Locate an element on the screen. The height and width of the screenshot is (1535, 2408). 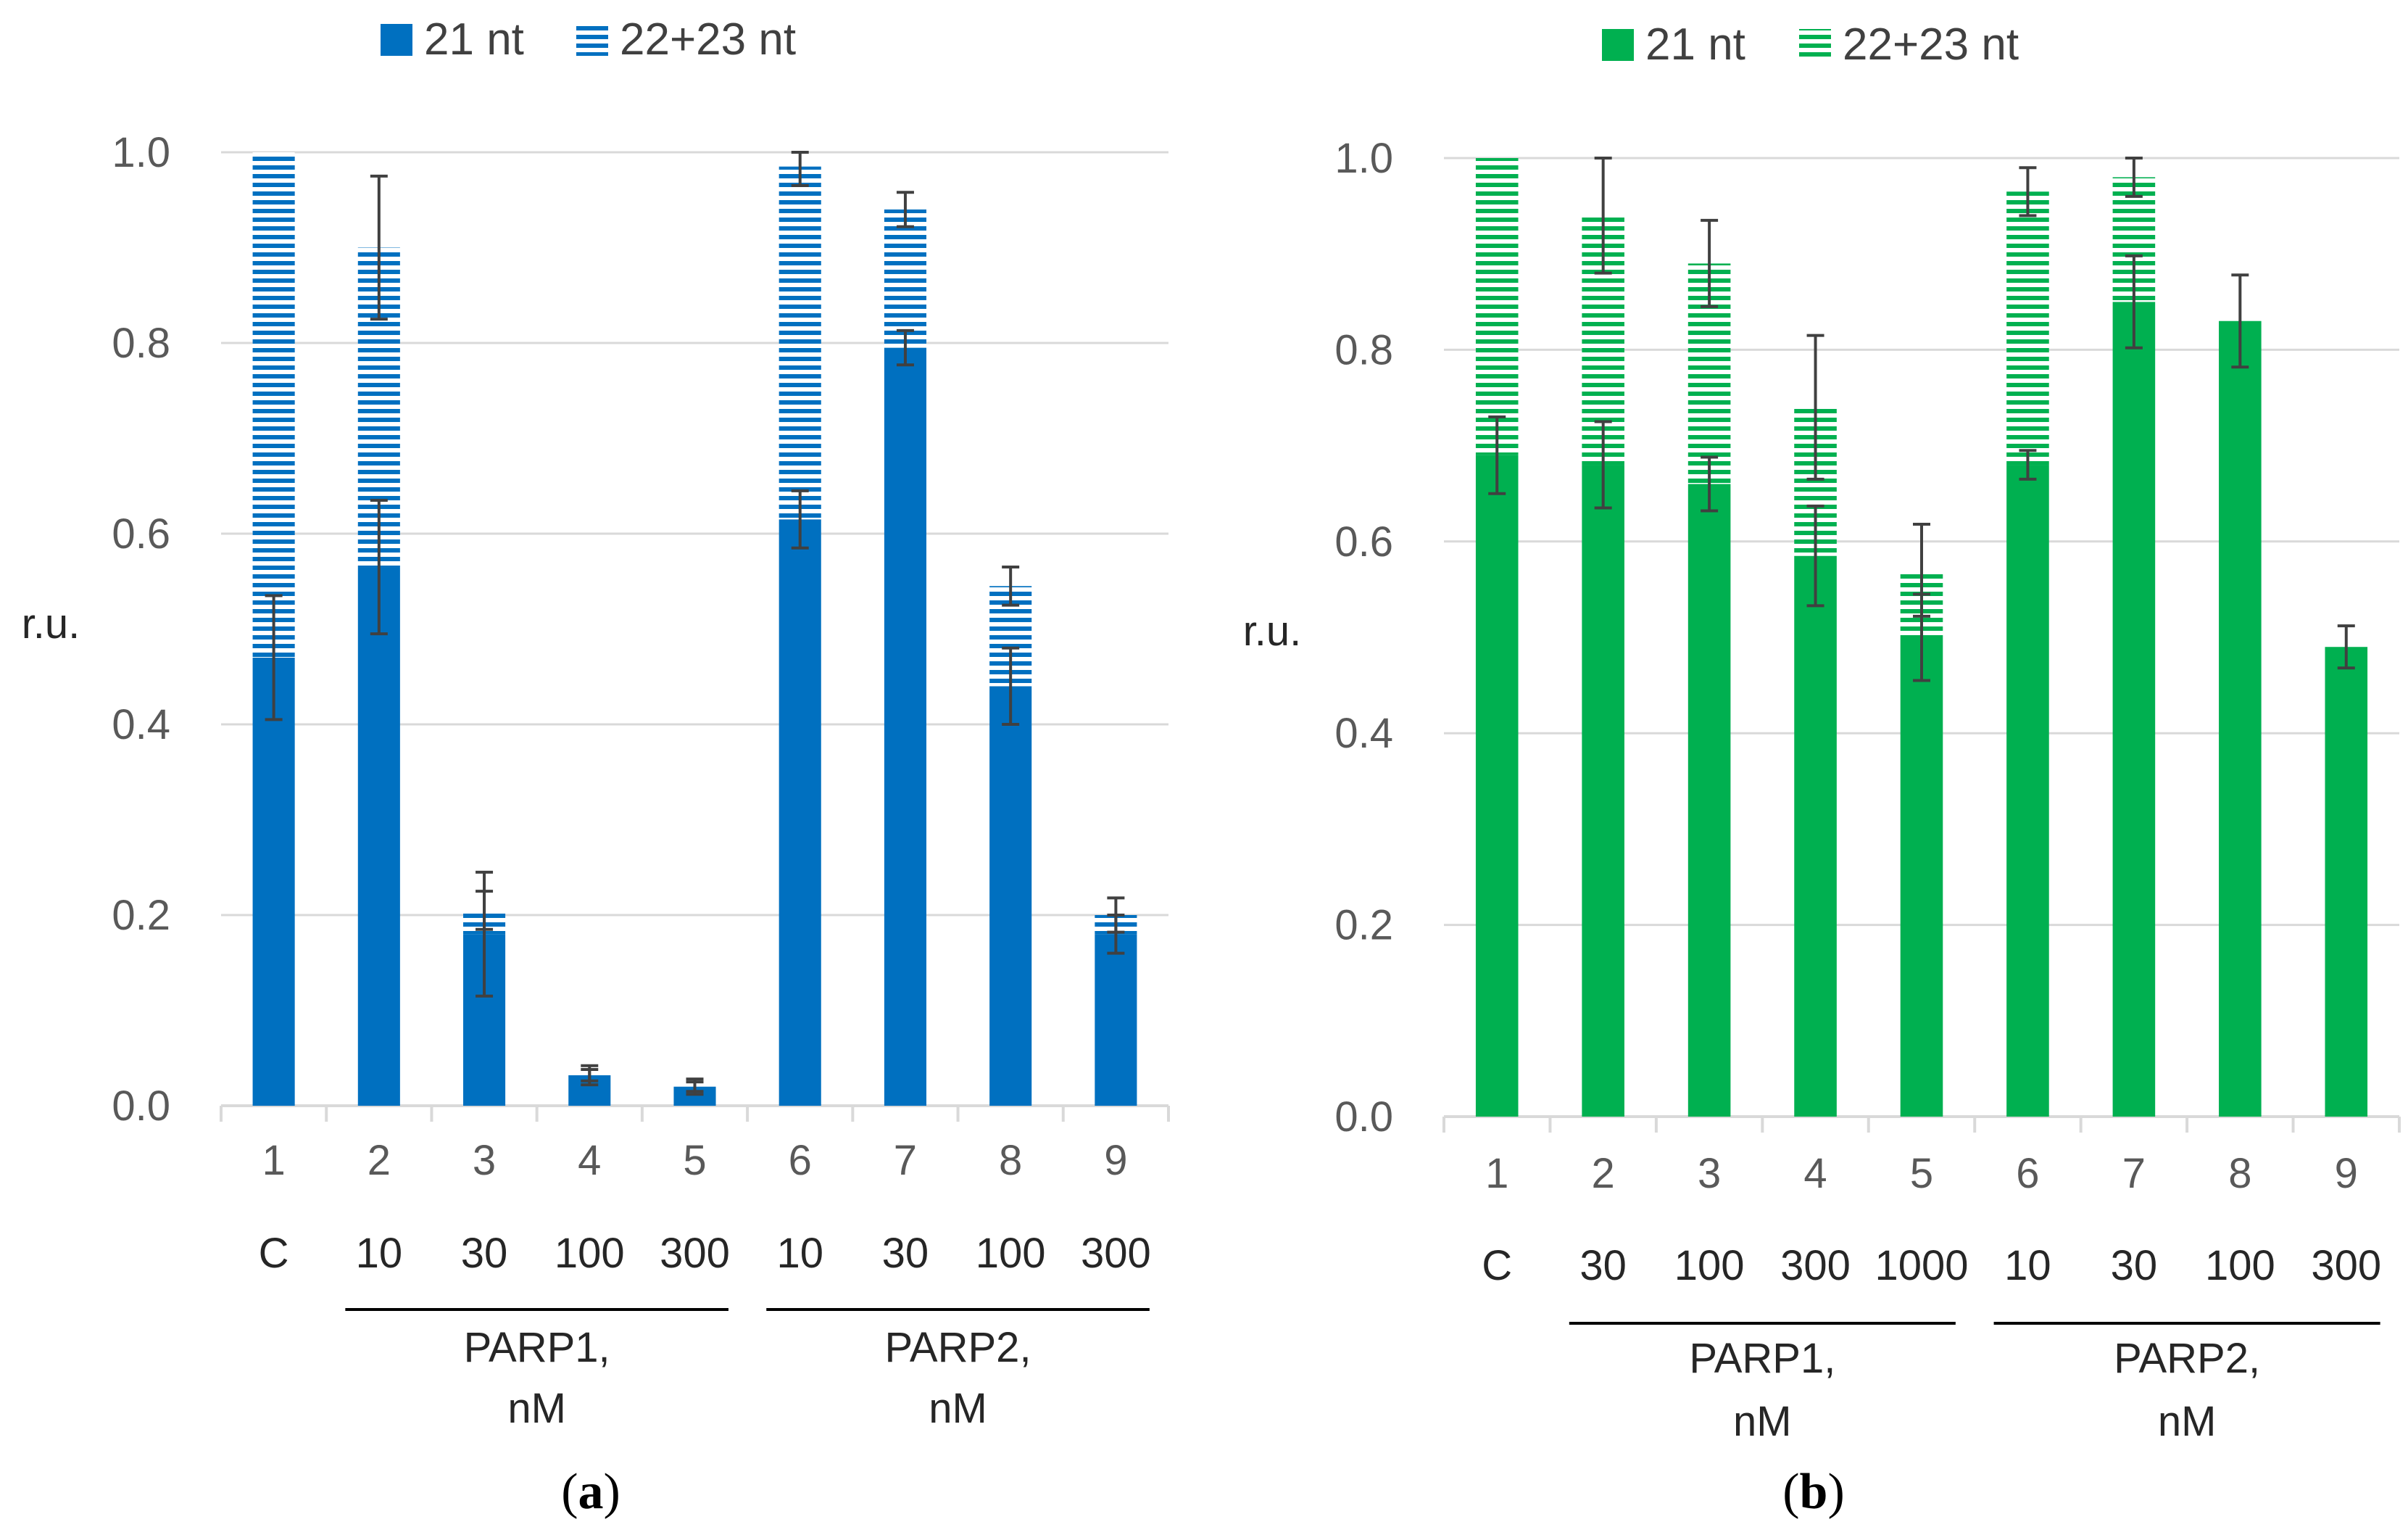
chart-b-x-tick-label: 6 is located at coordinates (2027, 1173).